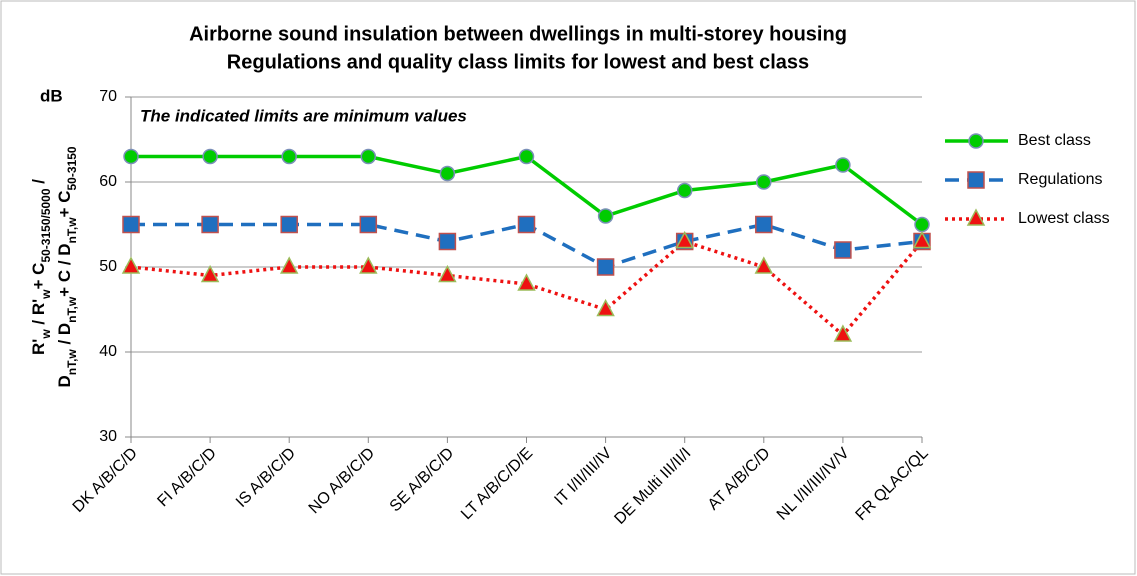 This screenshot has width=1137, height=576. Describe the element at coordinates (72, 168) in the screenshot. I see `y-axis-label-sub: 50-3150` at that location.